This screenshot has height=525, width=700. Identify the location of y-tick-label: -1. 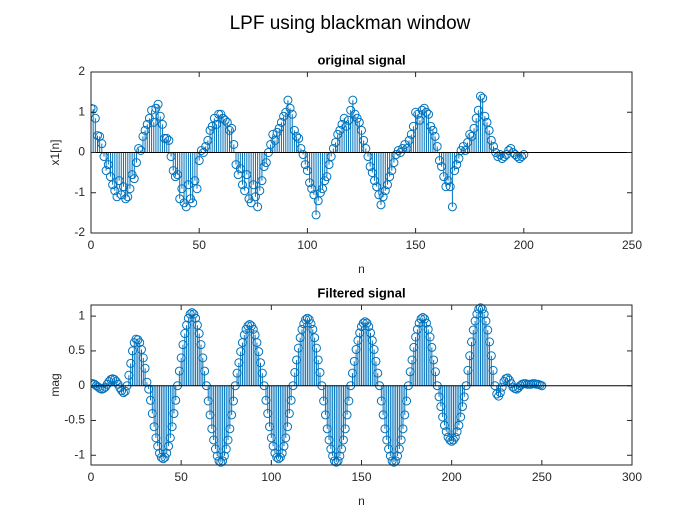
(79, 192).